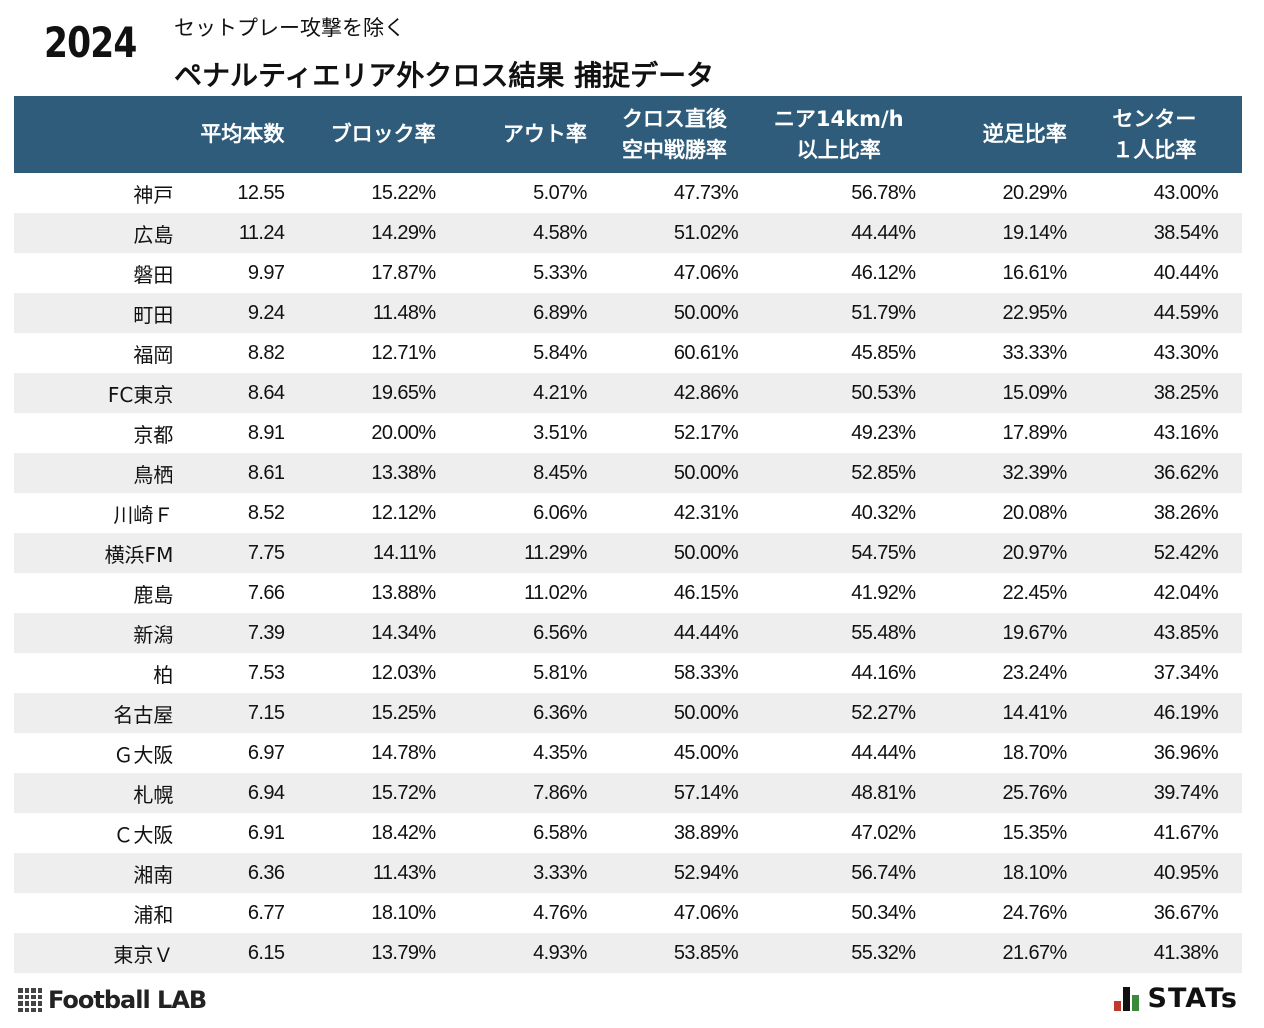  Describe the element at coordinates (560, 872) in the screenshot. I see `cell-out-rate: 3.33%` at that location.